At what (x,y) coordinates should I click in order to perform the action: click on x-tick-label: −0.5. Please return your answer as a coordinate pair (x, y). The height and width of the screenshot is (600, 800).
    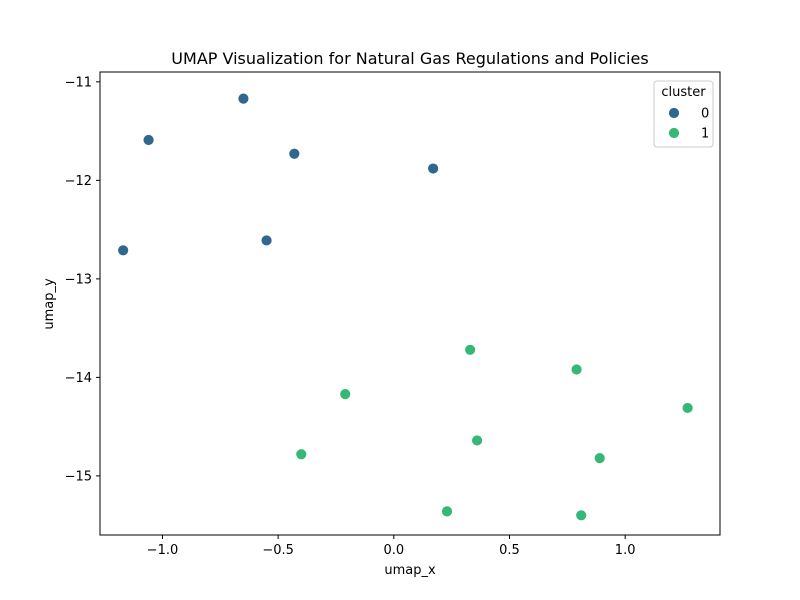
    Looking at the image, I should click on (278, 550).